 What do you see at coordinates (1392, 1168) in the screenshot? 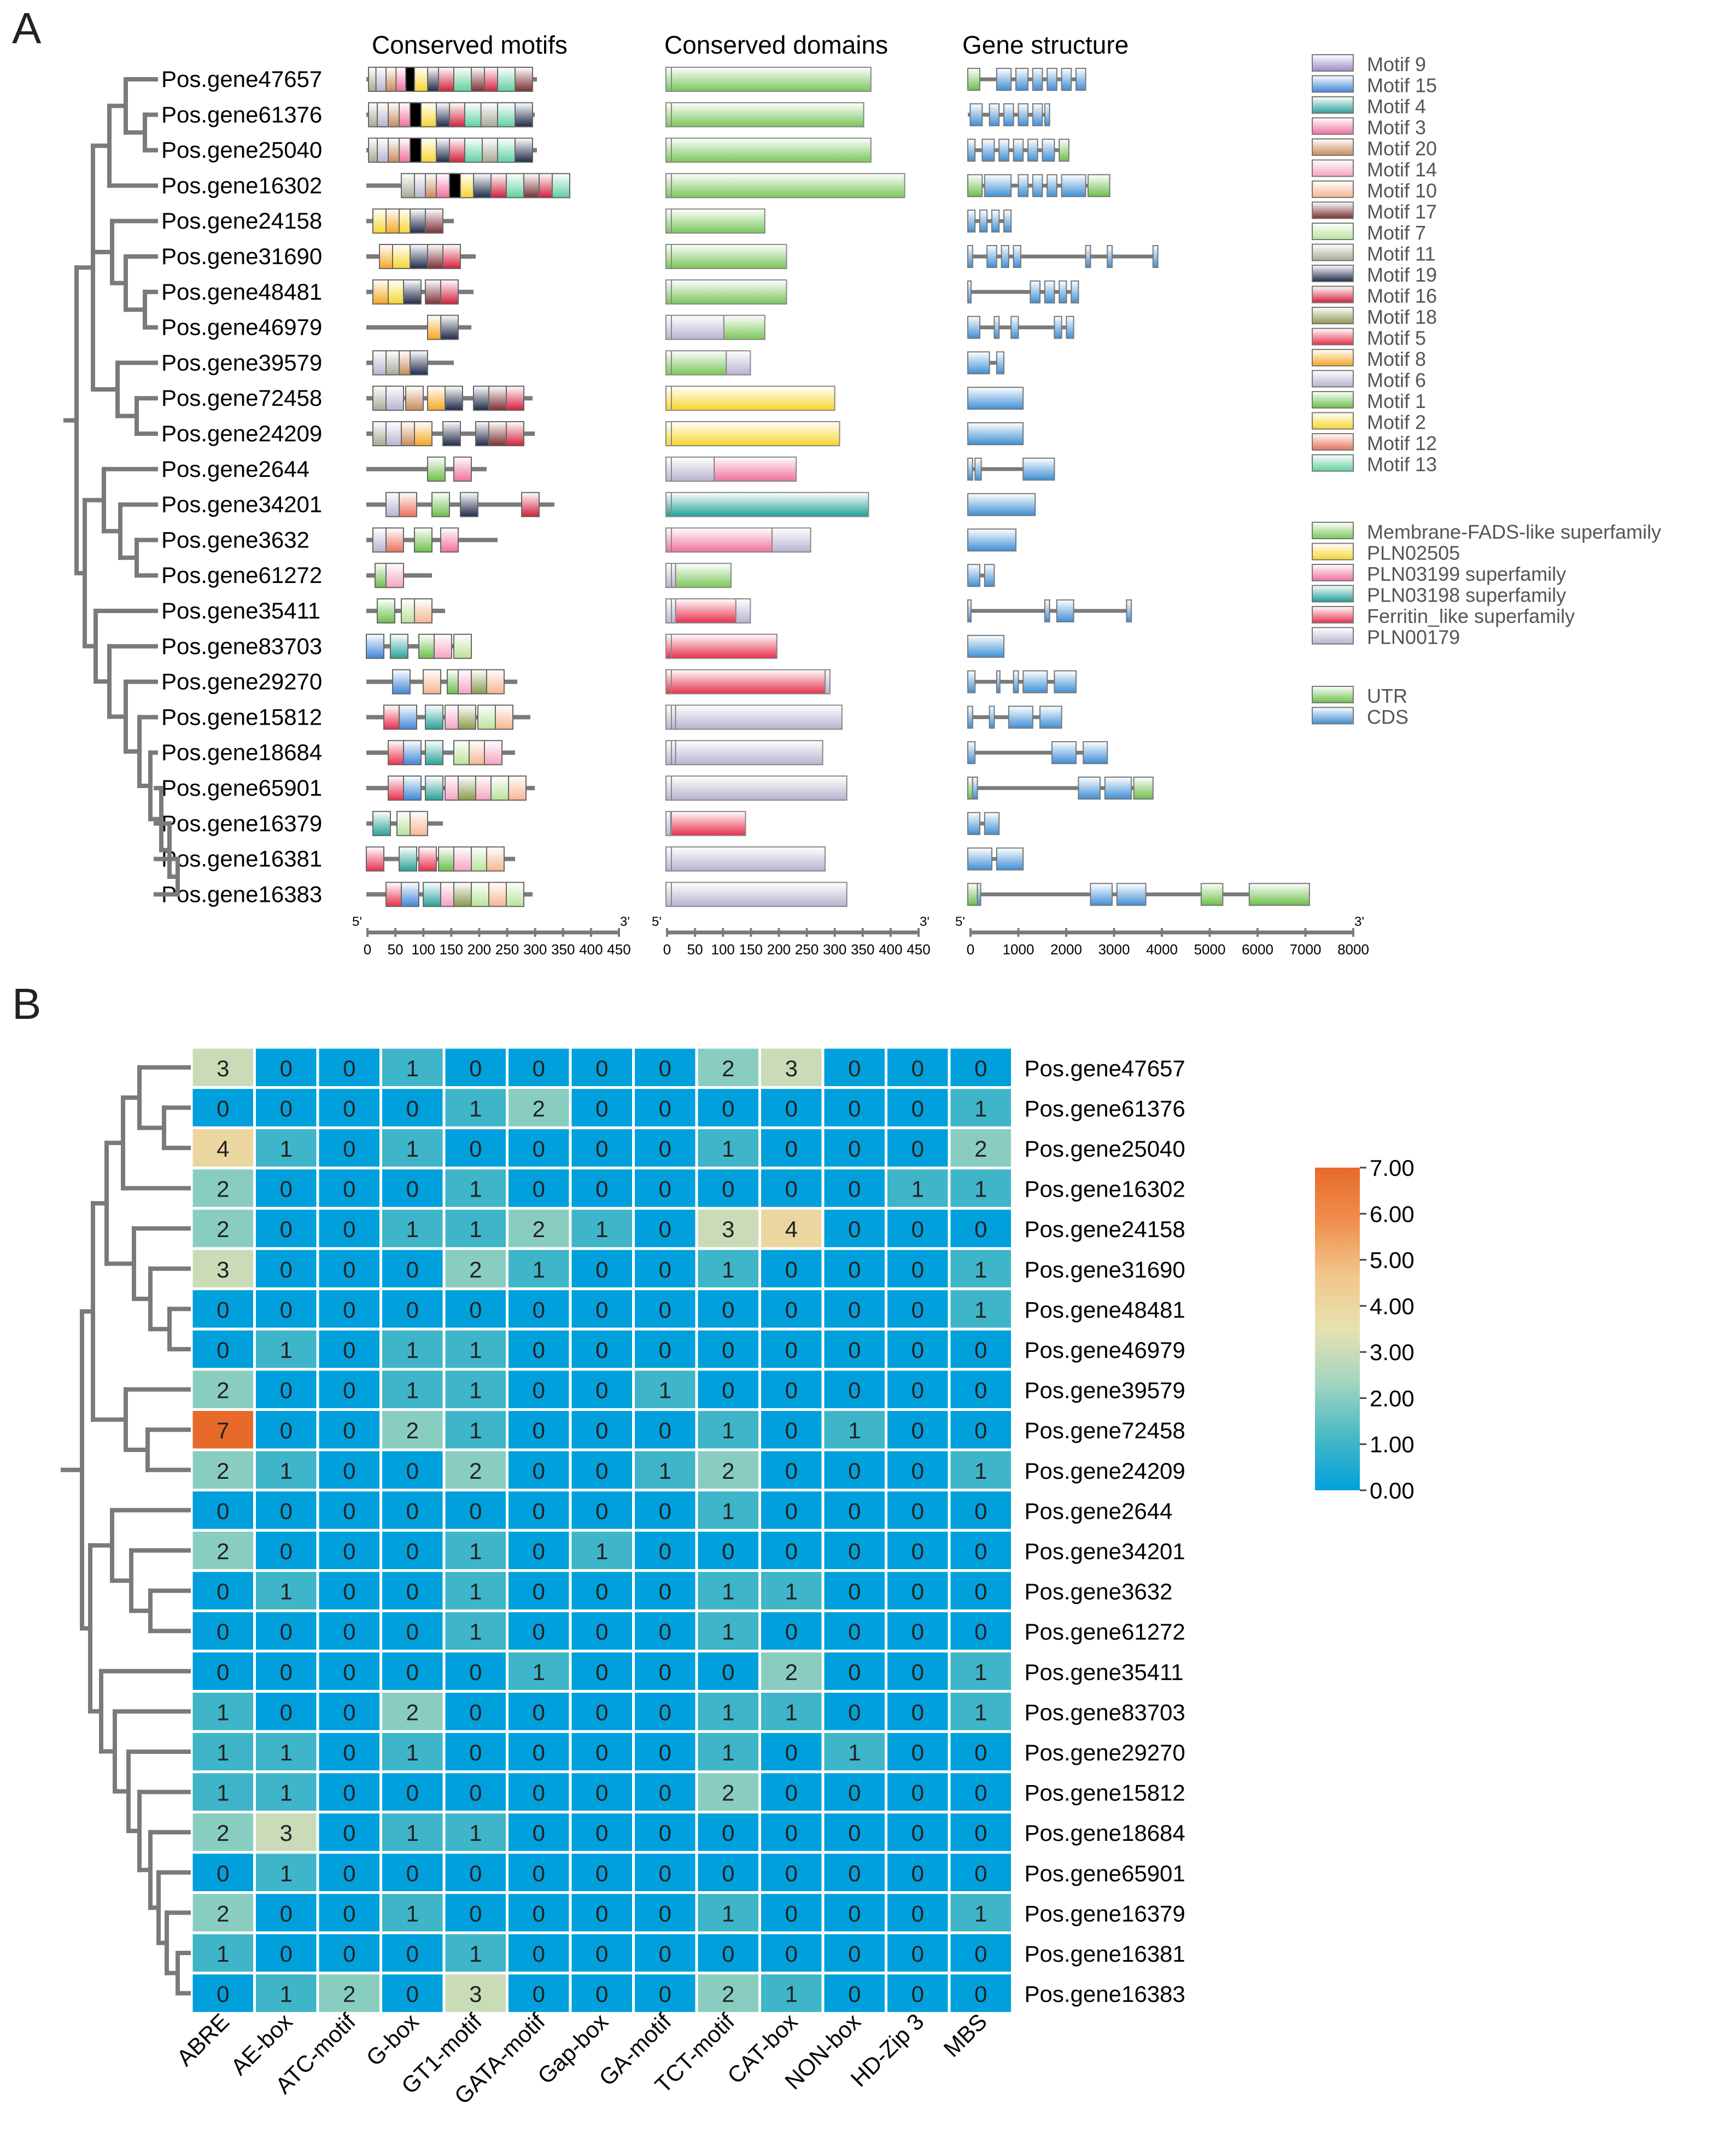
I see `colorbar-tick-label: 7.00` at bounding box center [1392, 1168].